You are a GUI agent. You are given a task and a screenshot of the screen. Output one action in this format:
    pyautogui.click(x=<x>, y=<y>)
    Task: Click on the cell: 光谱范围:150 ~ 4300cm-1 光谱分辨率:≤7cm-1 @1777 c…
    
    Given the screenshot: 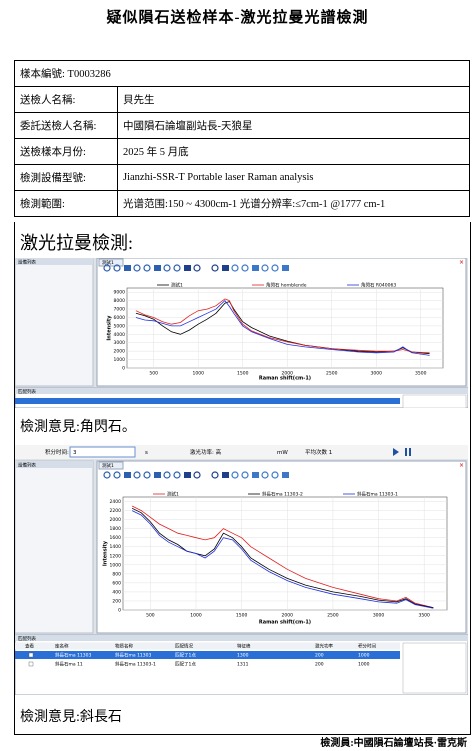 What is the action you would take?
    pyautogui.click(x=293, y=203)
    